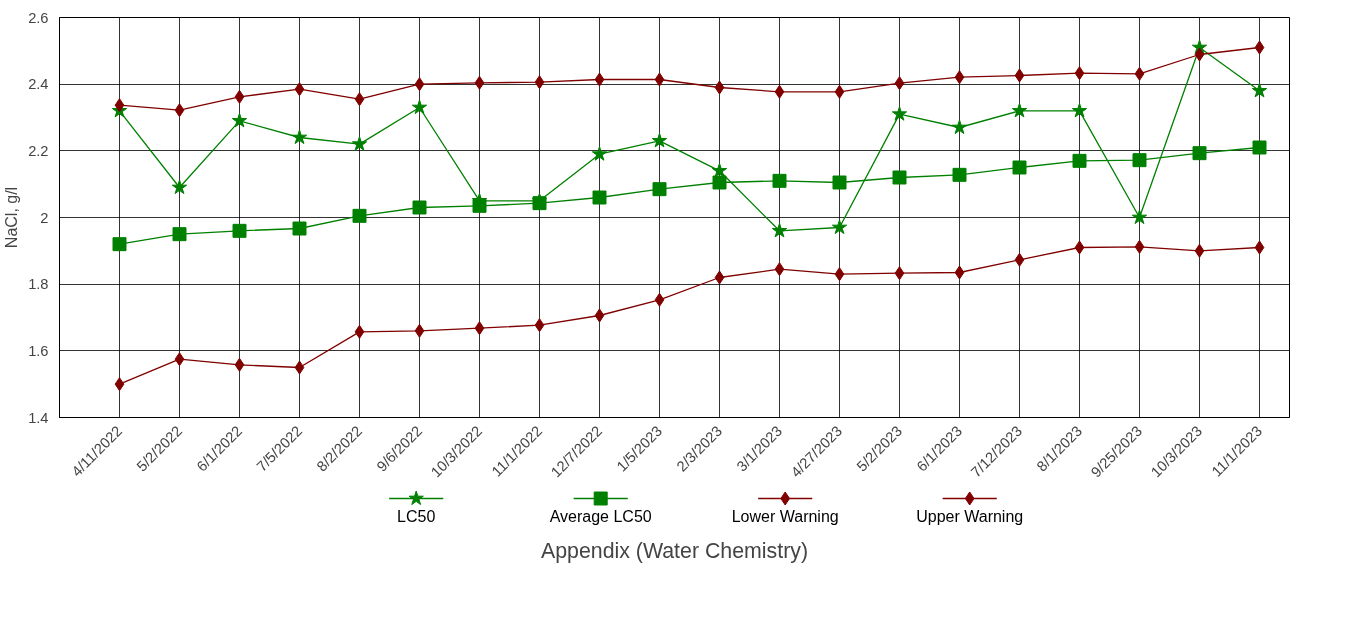 Image resolution: width=1361 pixels, height=631 pixels. Describe the element at coordinates (674, 550) in the screenshot. I see `x-axis-title: Appendix (Water Chemistry)` at that location.